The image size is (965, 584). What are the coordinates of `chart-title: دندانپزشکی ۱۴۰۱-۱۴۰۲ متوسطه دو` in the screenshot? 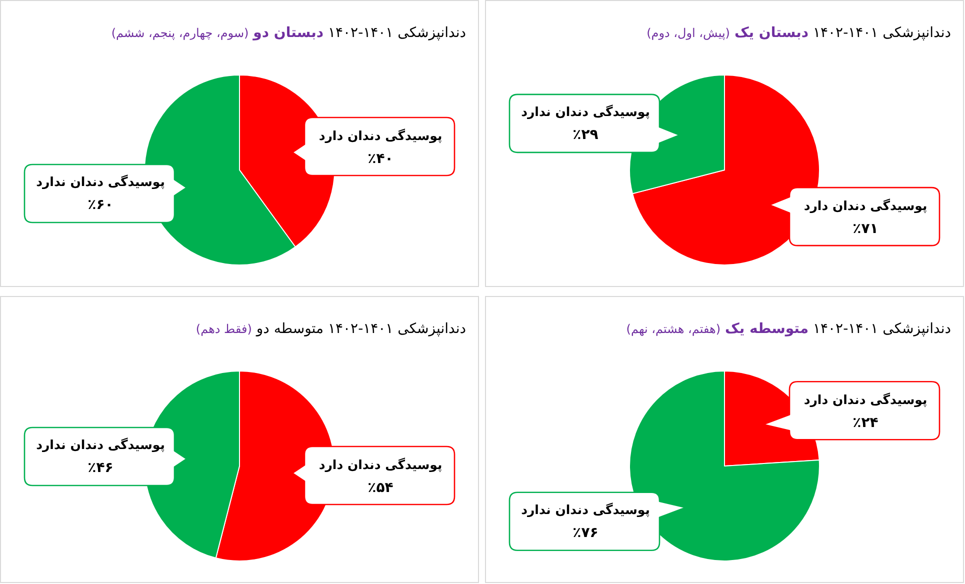 It's located at (361, 329).